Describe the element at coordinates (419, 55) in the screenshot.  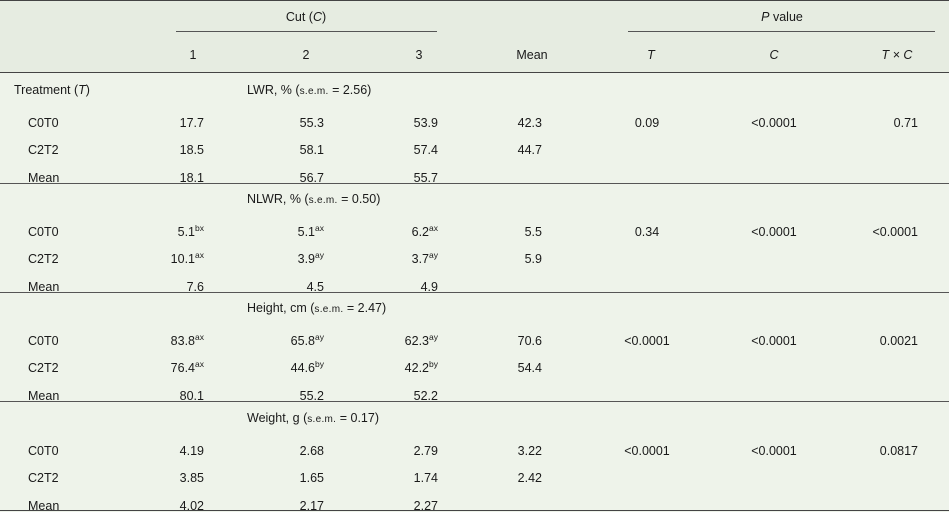
I see `col-cut-3: 3` at that location.